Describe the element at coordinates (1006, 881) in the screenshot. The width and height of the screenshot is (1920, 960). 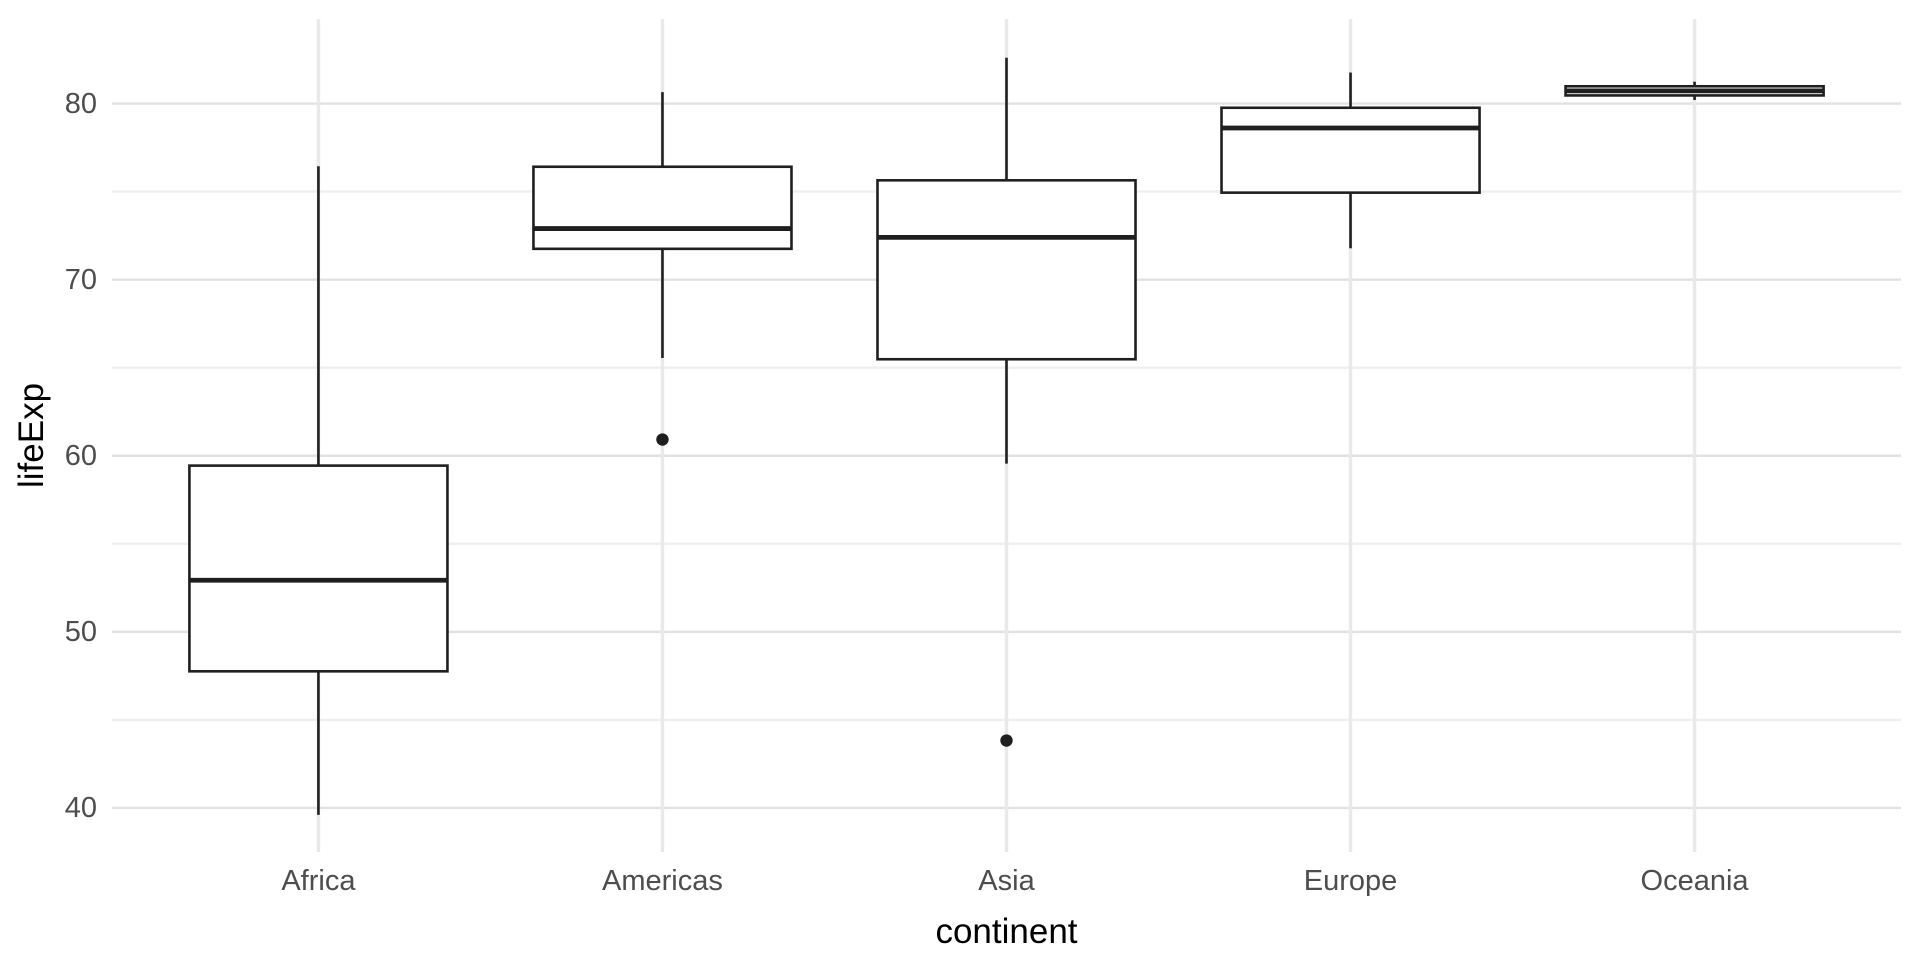
I see `x-tick-label-asia: Asia` at that location.